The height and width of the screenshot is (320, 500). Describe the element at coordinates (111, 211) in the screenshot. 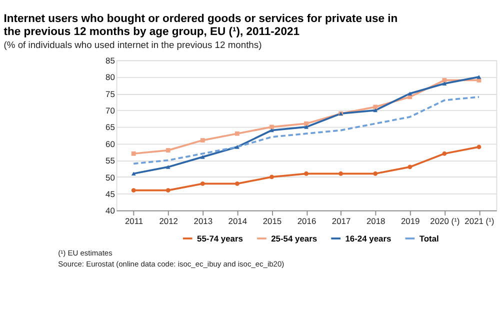

I see `y-tick-label: 40` at that location.